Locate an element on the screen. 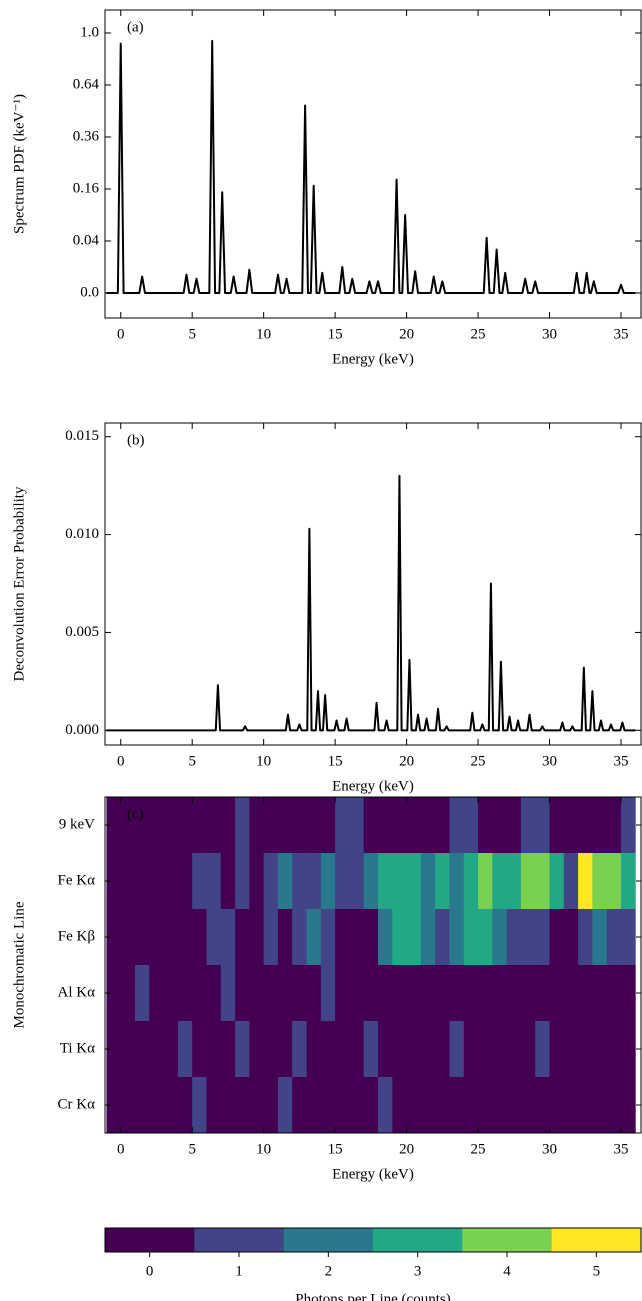  colorbar-swatch is located at coordinates (418, 1240).